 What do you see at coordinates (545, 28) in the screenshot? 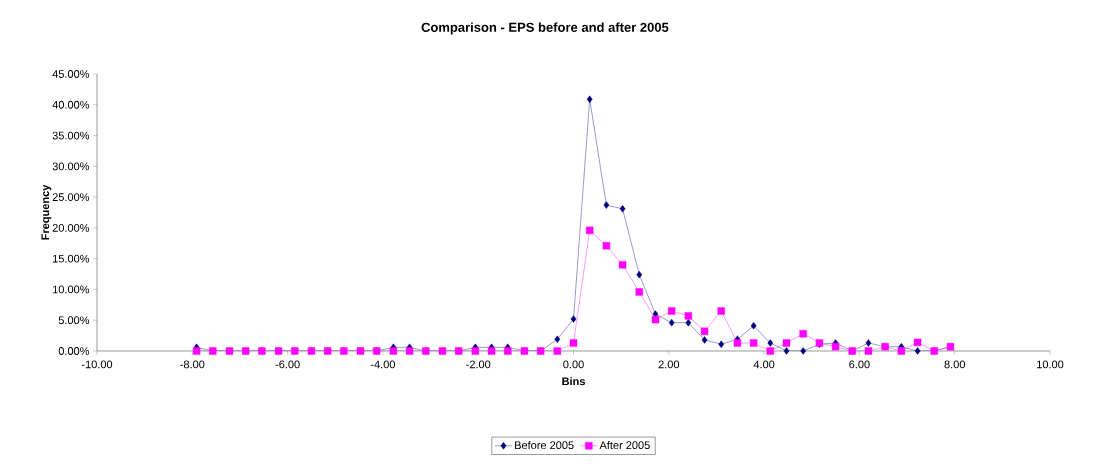
I see `chart-title: Comparison - EPS before and after 2005` at bounding box center [545, 28].